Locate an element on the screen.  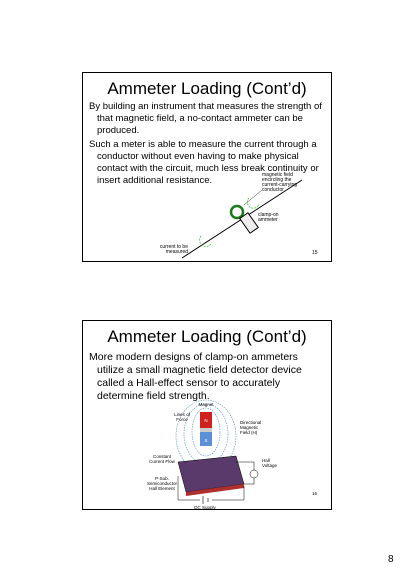
magnet-south is located at coordinates (206, 439).